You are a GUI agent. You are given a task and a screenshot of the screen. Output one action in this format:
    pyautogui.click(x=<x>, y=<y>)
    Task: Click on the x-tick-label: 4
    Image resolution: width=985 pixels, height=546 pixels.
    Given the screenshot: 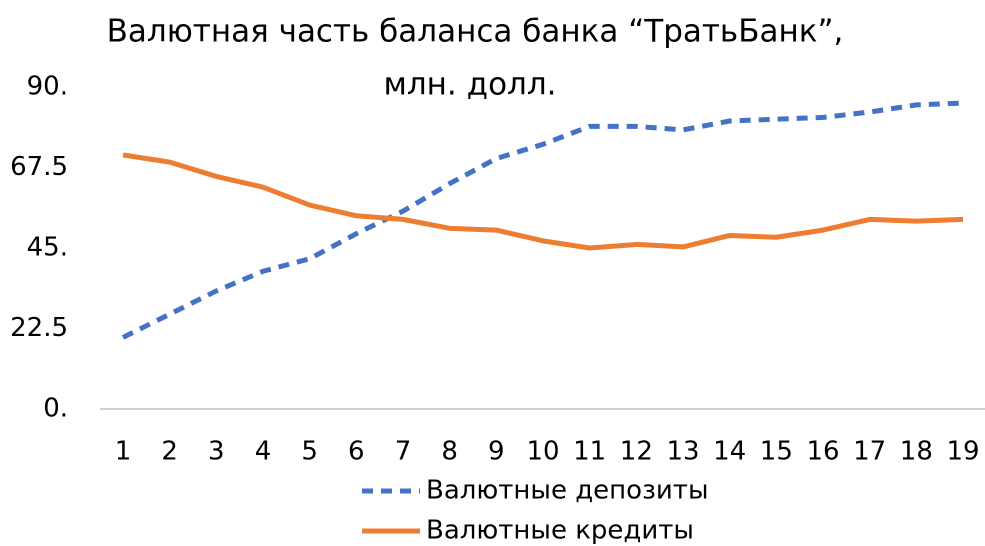 What is the action you would take?
    pyautogui.click(x=263, y=452)
    